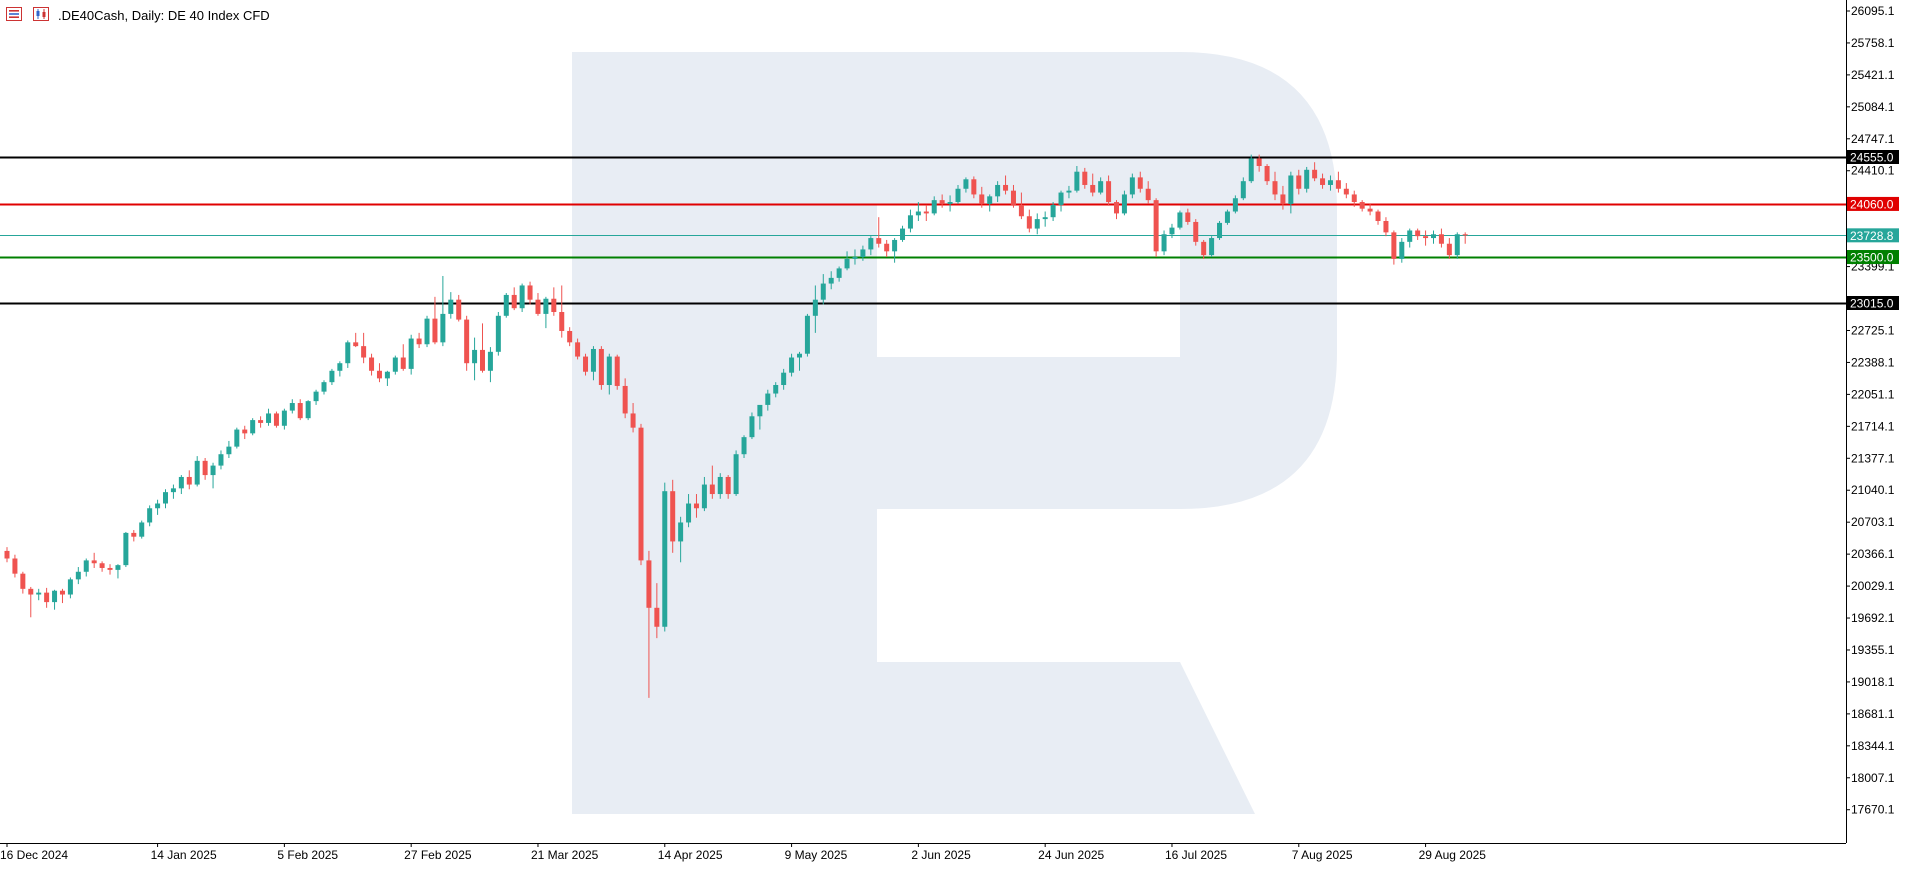  What do you see at coordinates (1873, 235) in the screenshot?
I see `level-tag-current-price: 23728.8` at bounding box center [1873, 235].